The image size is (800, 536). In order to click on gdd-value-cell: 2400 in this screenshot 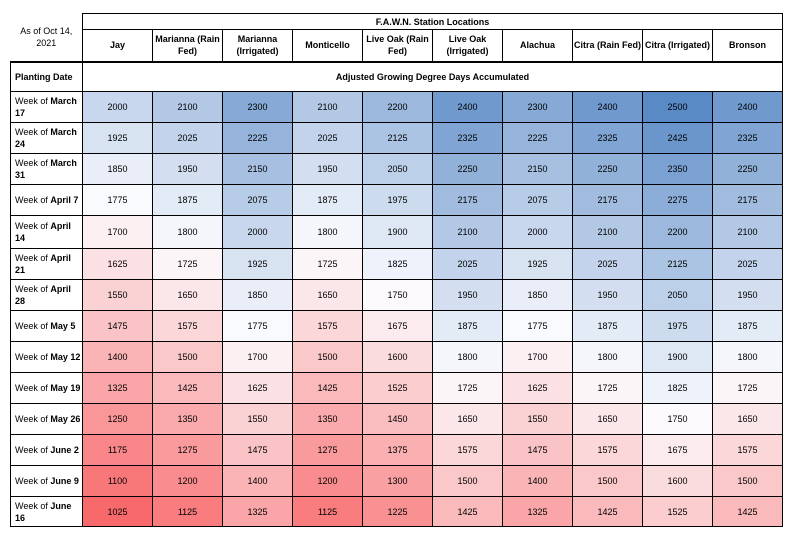, I will do `click(747, 107)`.